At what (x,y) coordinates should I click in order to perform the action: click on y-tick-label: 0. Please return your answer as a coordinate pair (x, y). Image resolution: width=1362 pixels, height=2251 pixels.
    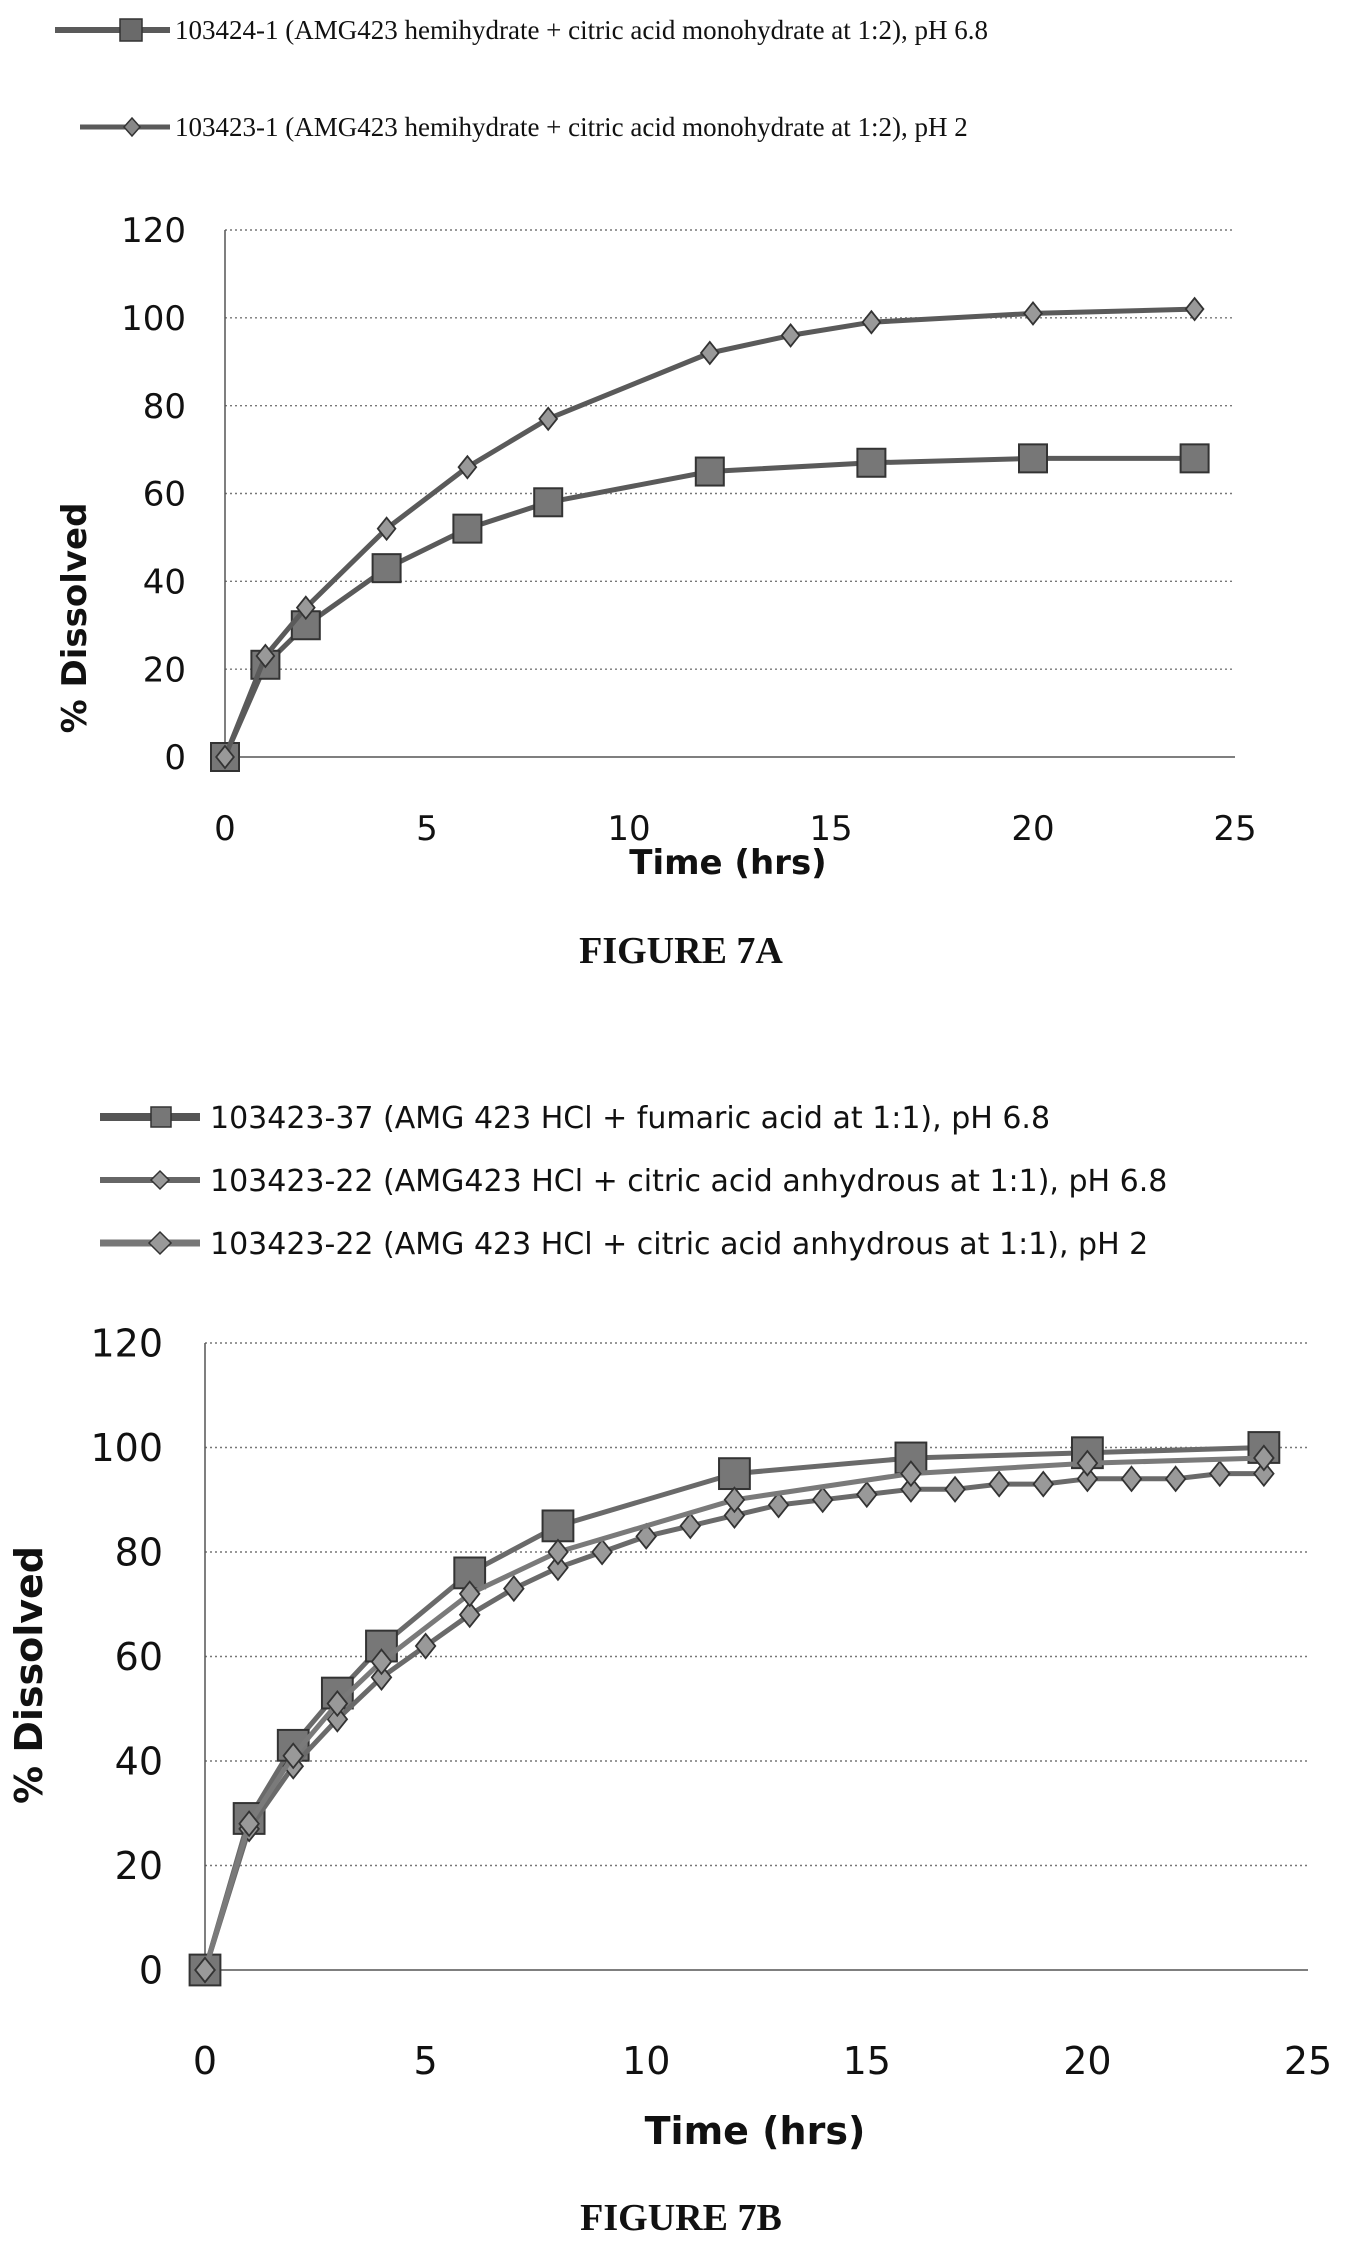
    Looking at the image, I should click on (151, 1971).